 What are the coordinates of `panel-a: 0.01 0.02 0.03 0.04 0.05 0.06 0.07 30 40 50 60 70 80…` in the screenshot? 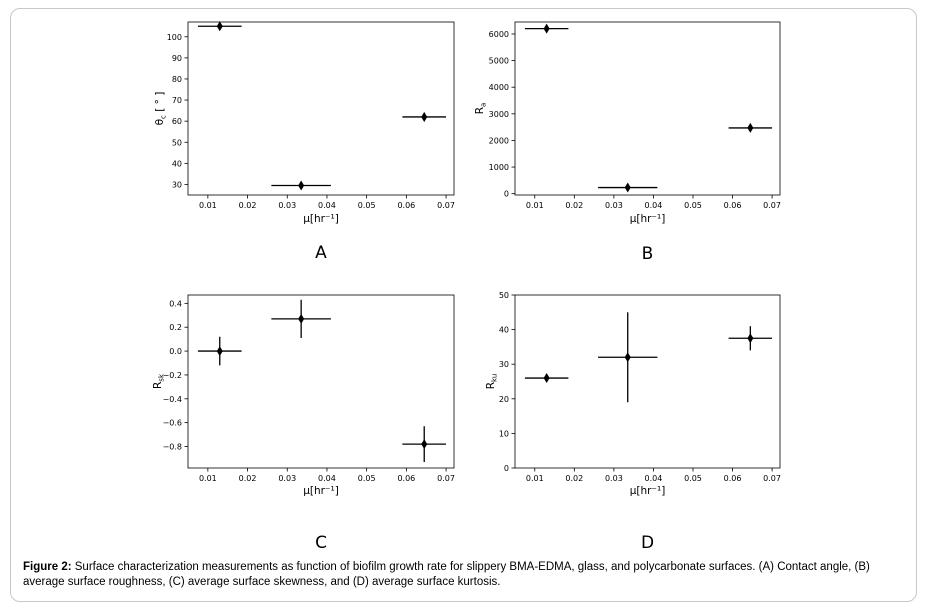 It's located at (304, 142).